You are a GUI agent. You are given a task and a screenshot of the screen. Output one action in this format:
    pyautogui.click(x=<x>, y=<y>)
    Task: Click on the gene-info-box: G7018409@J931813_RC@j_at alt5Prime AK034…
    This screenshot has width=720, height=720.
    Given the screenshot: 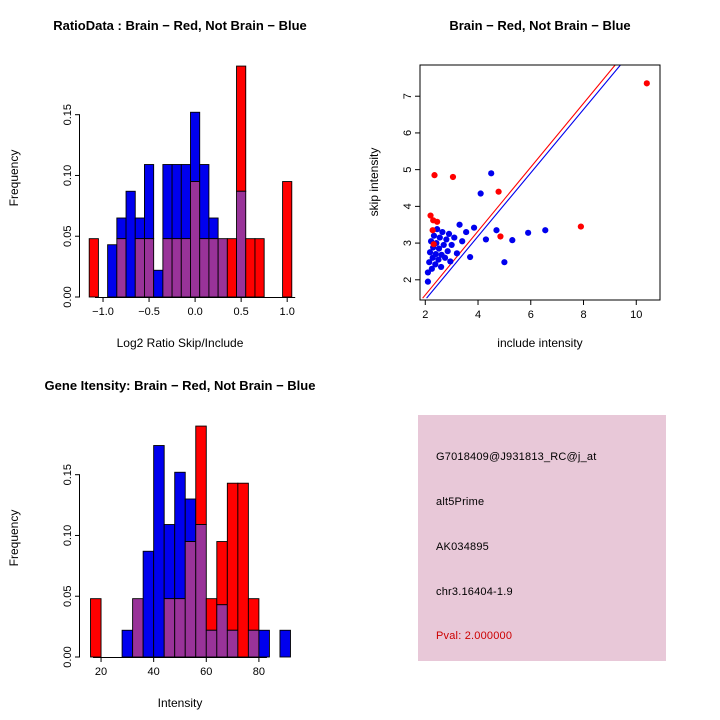 What is the action you would take?
    pyautogui.click(x=542, y=538)
    